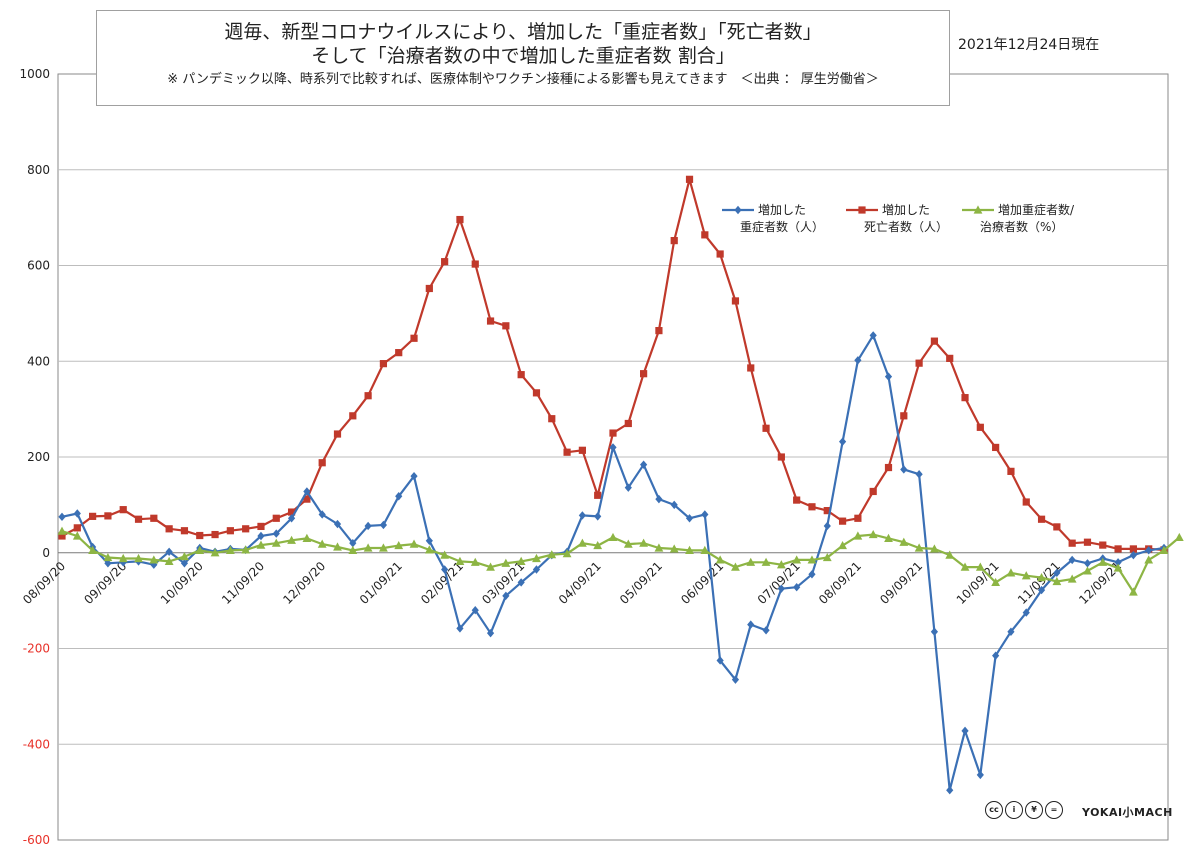 The height and width of the screenshot is (860, 1200). Describe the element at coordinates (906, 226) in the screenshot. I see `legend-label-line: 死亡者数（人）` at that location.